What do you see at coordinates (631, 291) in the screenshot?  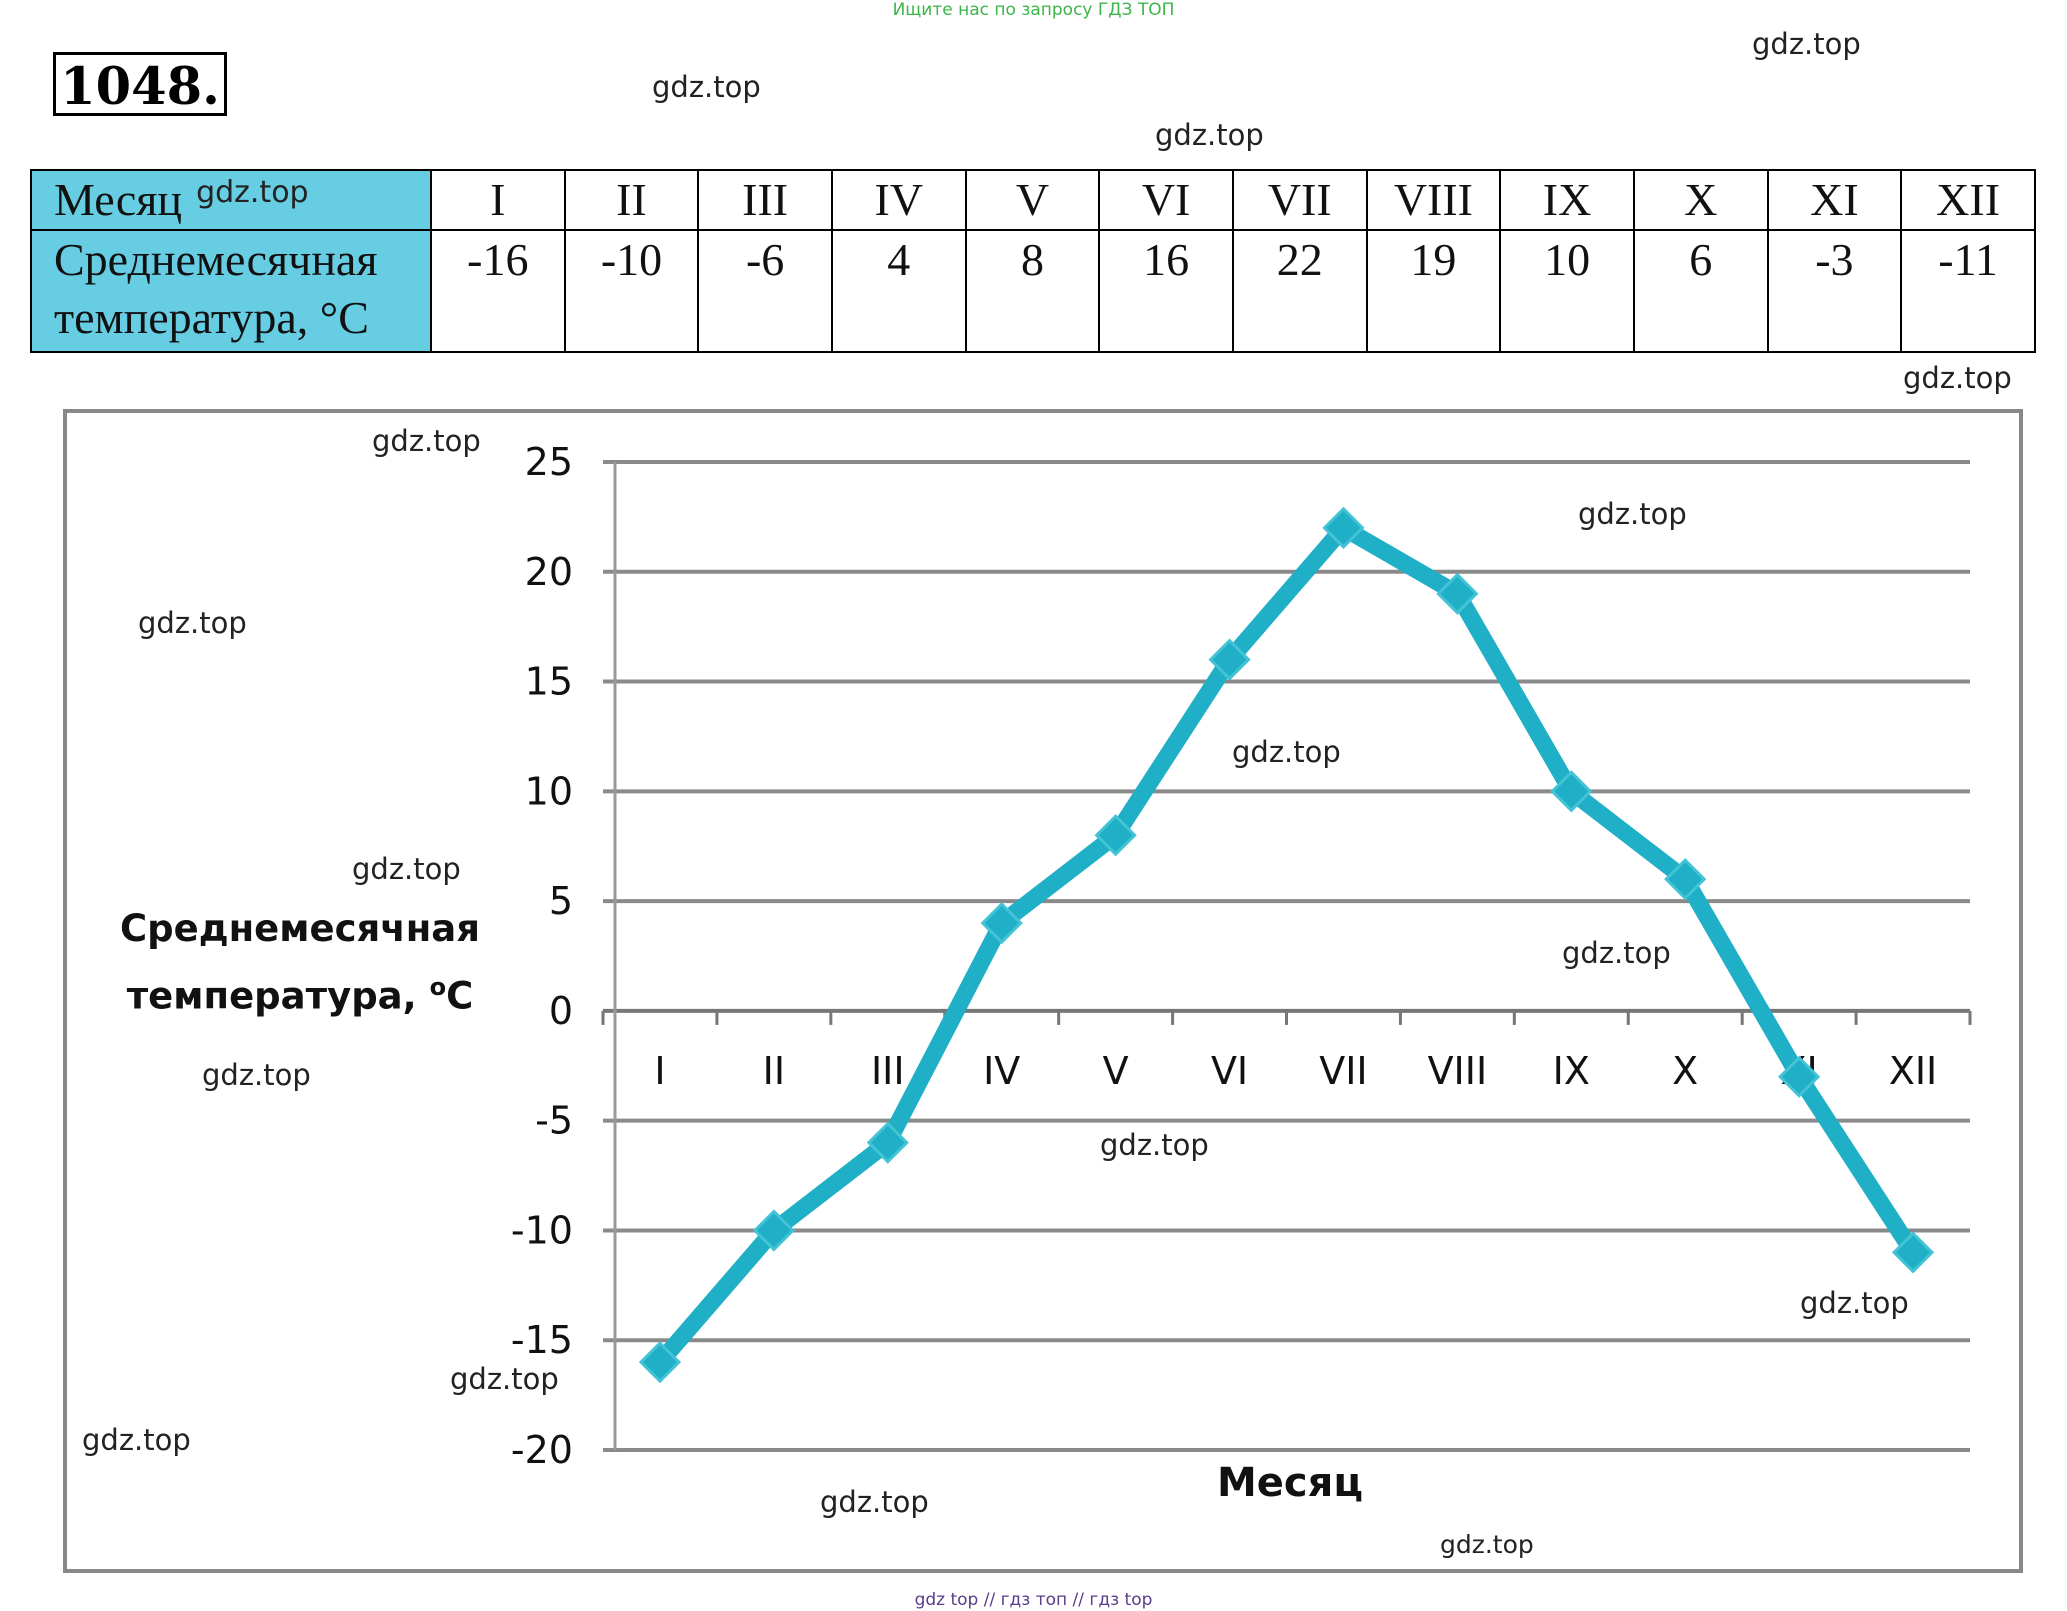 I see `temperature-cell: -10` at bounding box center [631, 291].